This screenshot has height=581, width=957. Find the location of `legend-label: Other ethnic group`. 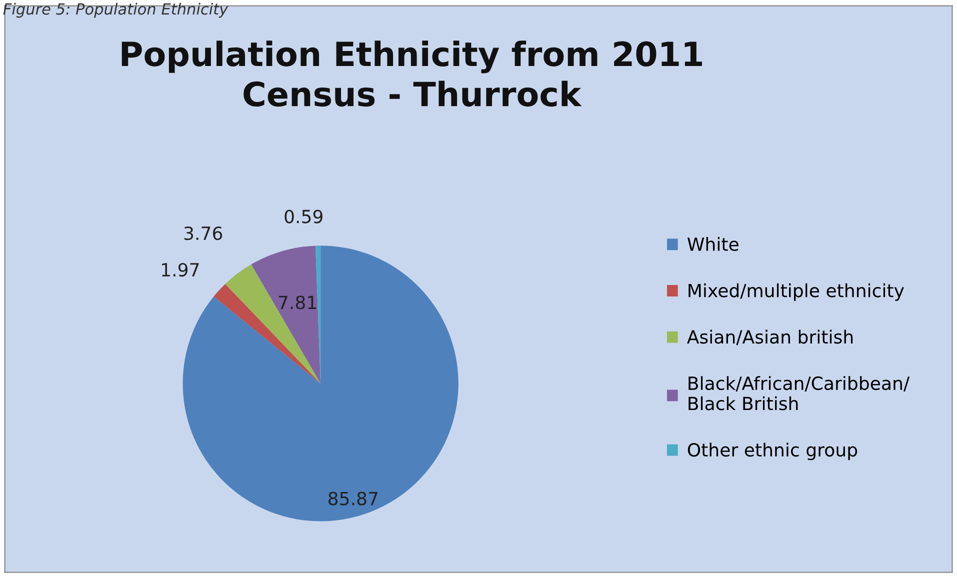

legend-label: Other ethnic group is located at coordinates (773, 451).